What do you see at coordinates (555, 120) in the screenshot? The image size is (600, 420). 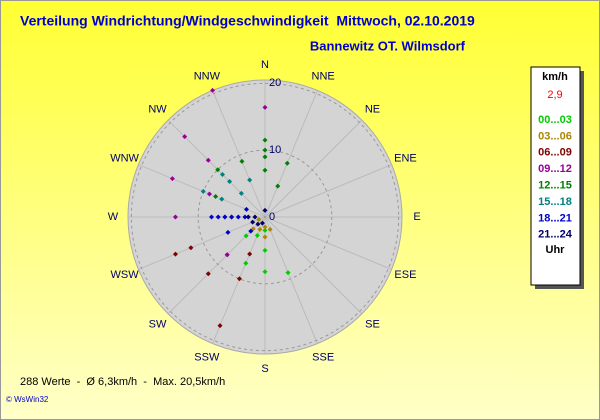 I see `legend-label: 00...03` at bounding box center [555, 120].